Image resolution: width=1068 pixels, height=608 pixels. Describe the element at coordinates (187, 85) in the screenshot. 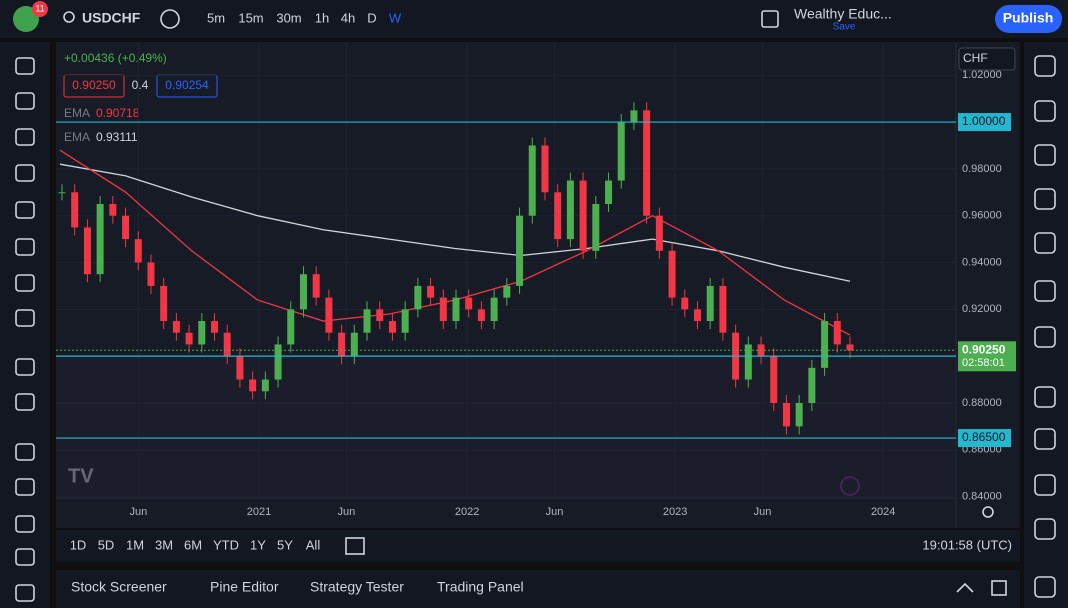

I see `ask: 0.90254` at that location.